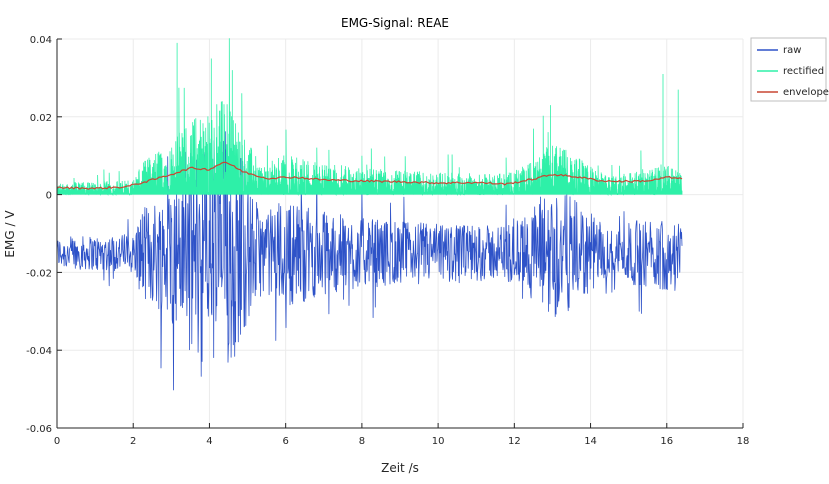  What do you see at coordinates (10, 234) in the screenshot?
I see `y-axis-label: EMG / V` at bounding box center [10, 234].